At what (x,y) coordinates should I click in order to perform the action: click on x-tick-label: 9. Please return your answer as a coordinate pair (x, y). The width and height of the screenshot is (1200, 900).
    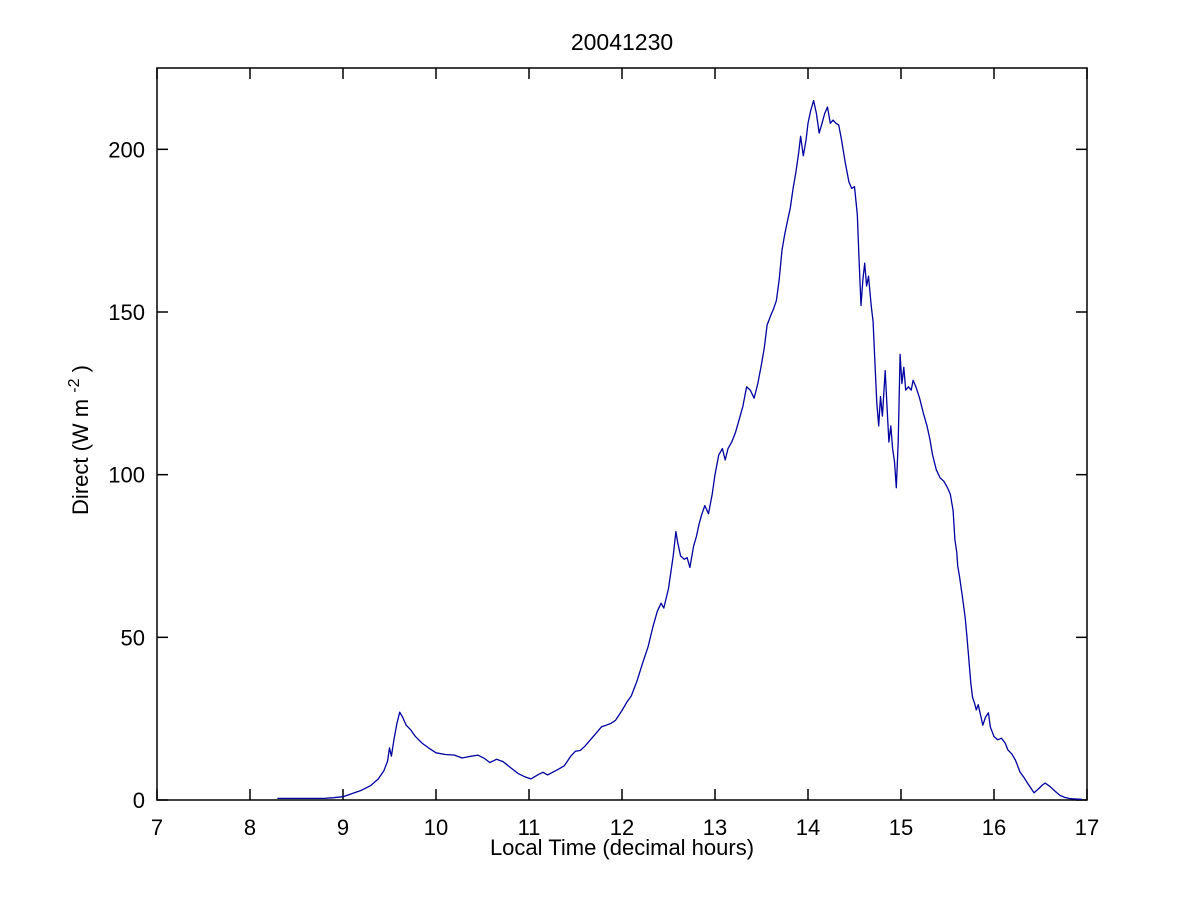
    Looking at the image, I should click on (343, 827).